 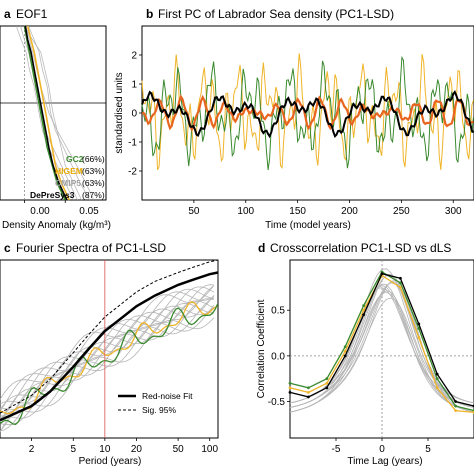 What do you see at coordinates (297, 211) in the screenshot?
I see `panel-b-xtick-150: 150` at bounding box center [297, 211].